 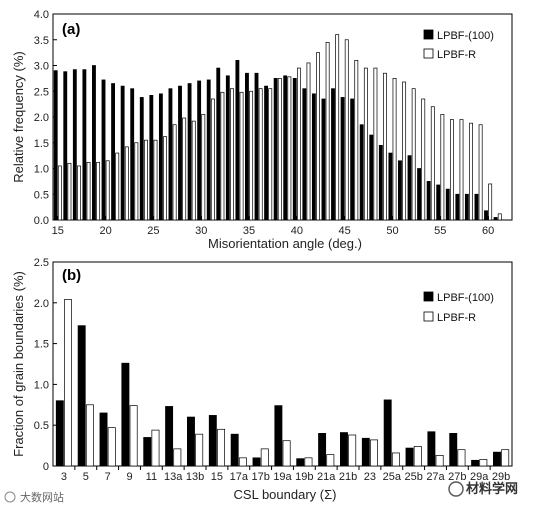 I want to click on panel-b-bar-lpbf-r-29b, so click(x=505, y=458).